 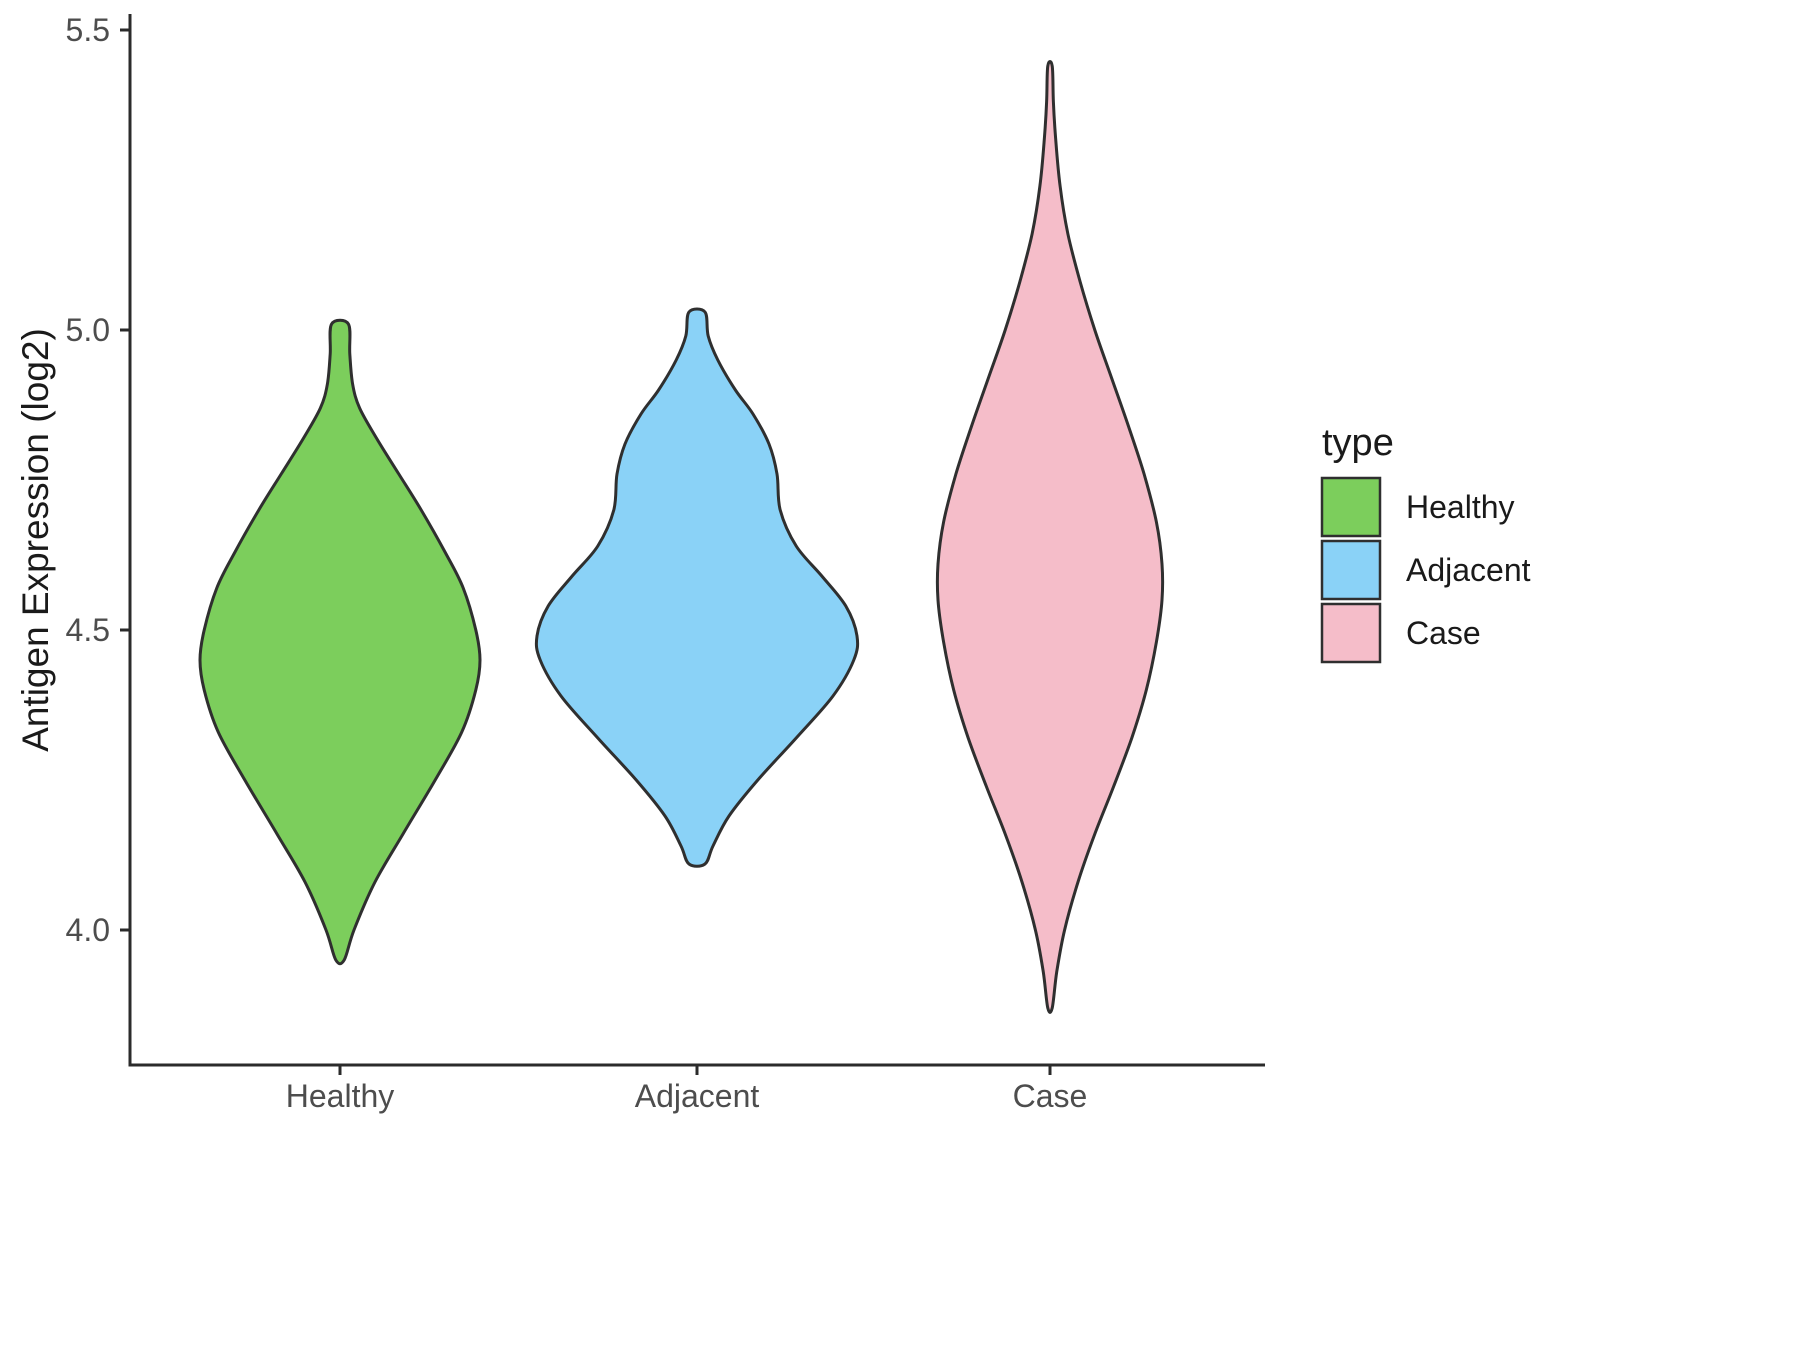 What do you see at coordinates (88, 930) in the screenshot?
I see `y-tick-label: 4.0` at bounding box center [88, 930].